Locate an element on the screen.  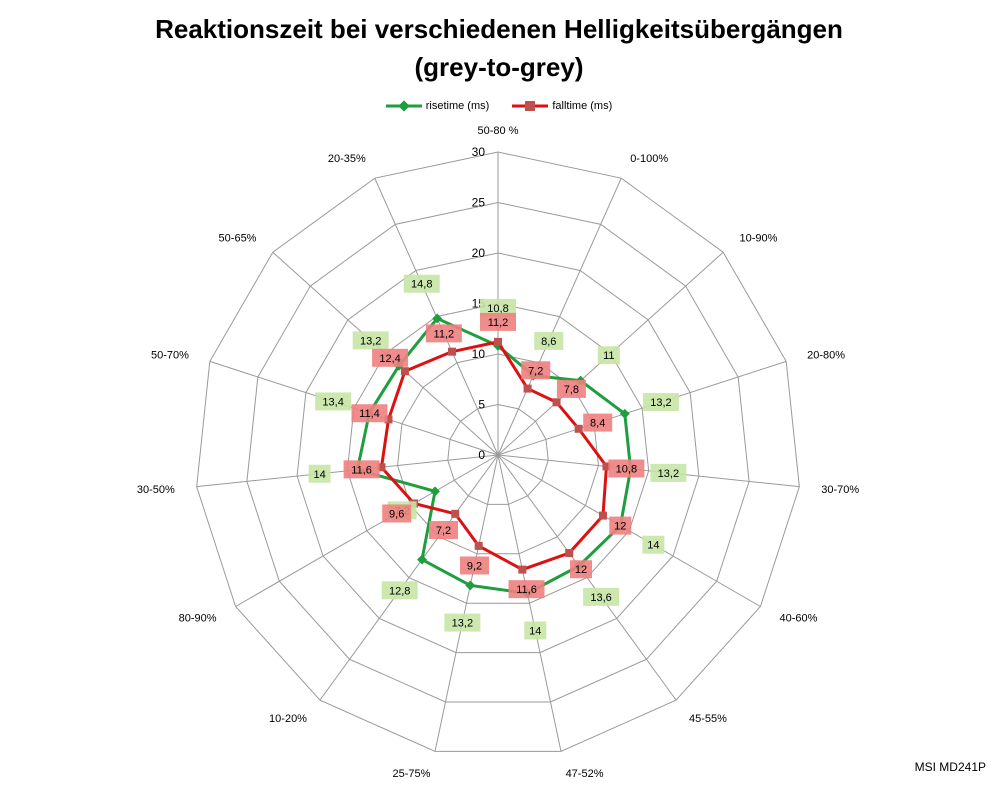
data-label-1-4: 10,8 is located at coordinates (626, 469).